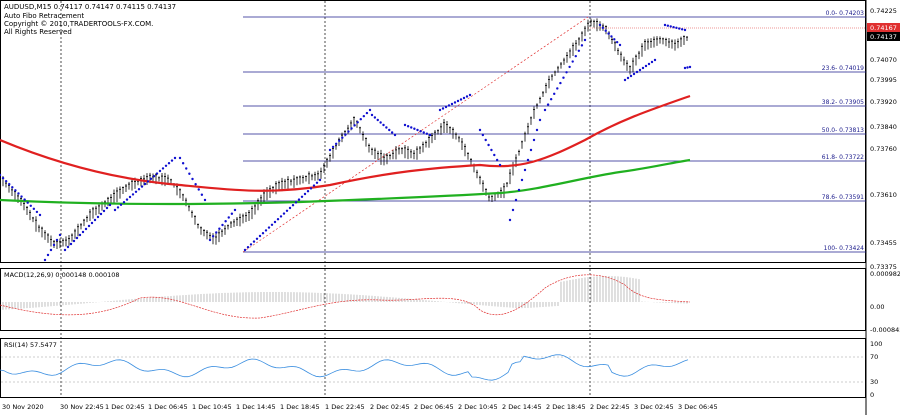 Image resolution: width=900 pixels, height=415 pixels. What do you see at coordinates (883, 267) in the screenshot?
I see `price-tick: 0.73375` at bounding box center [883, 267].